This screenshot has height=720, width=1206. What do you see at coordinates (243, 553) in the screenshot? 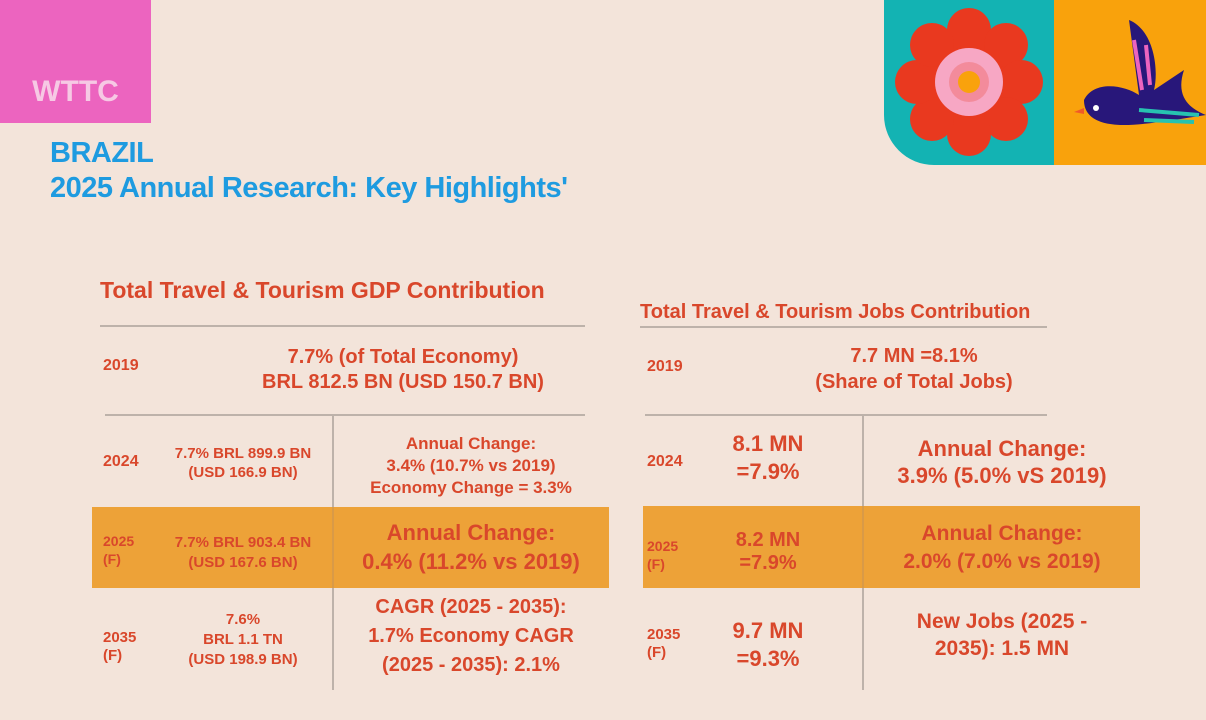
I see `gdp-2025-value: 7.7% BRL 903.4 BN (USD 167.6 BN)` at bounding box center [243, 553].